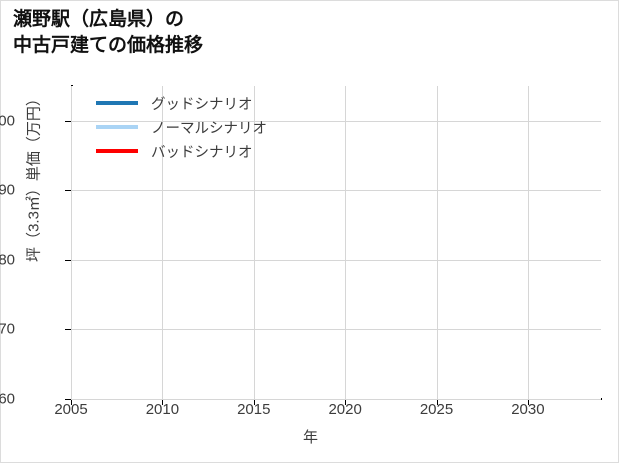 This screenshot has height=465, width=621. I want to click on x-tick-label: 2030, so click(528, 409).